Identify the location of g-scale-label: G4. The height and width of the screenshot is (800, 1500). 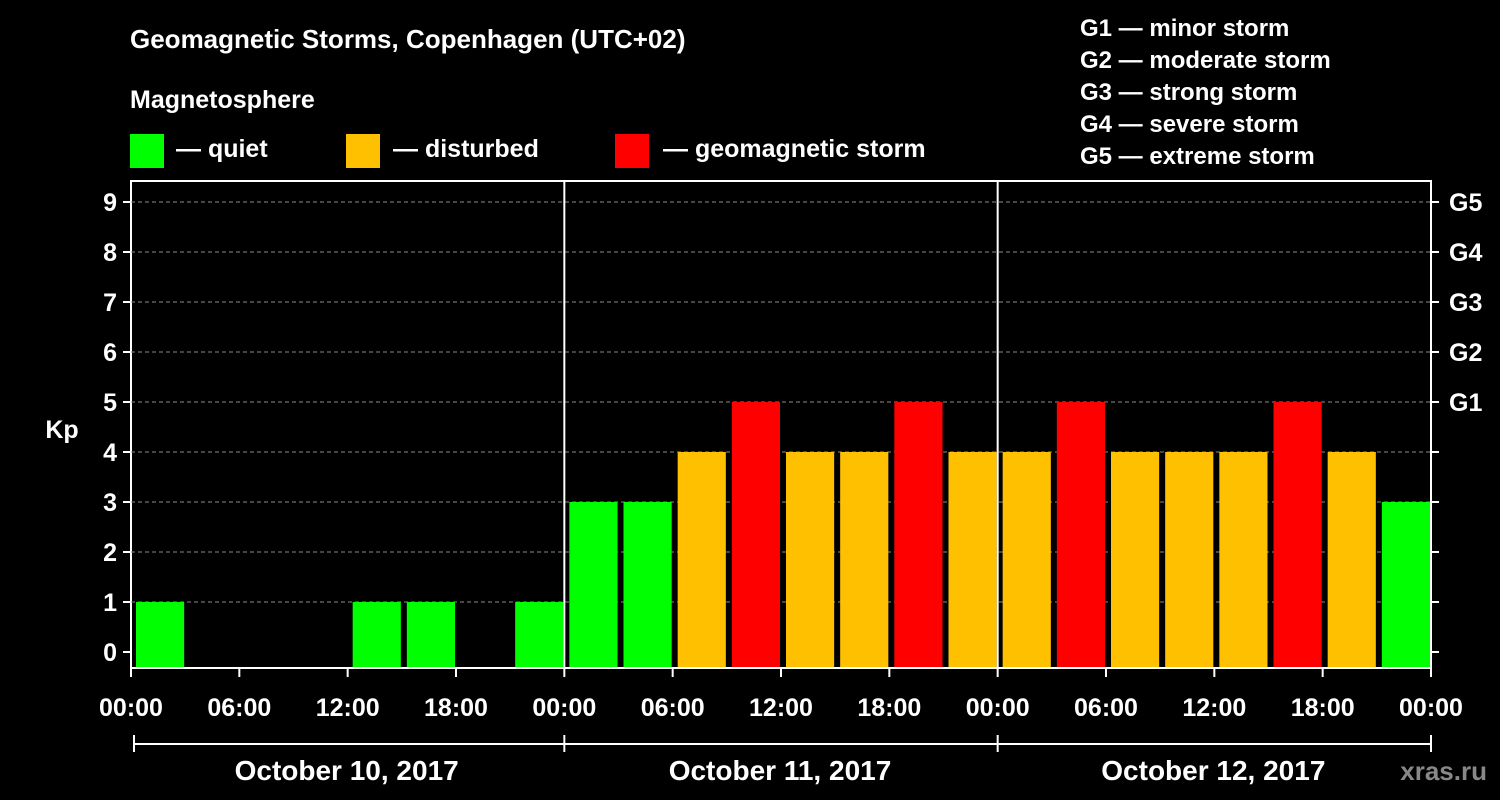
(1465, 253).